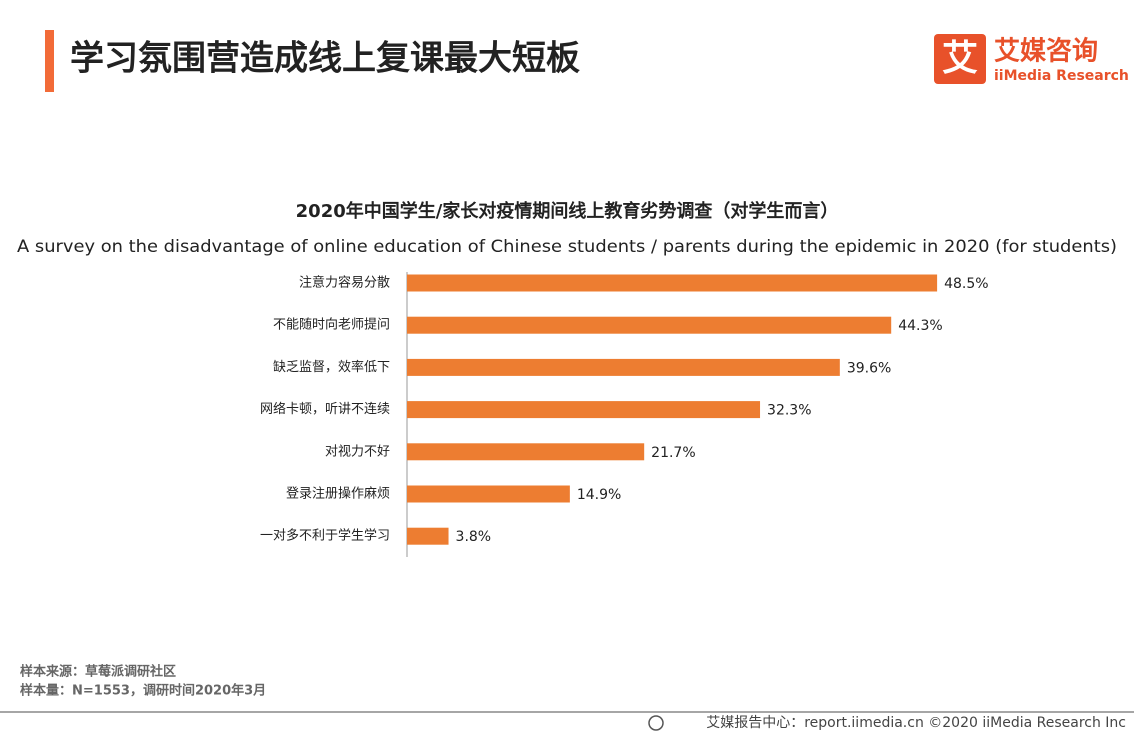 The width and height of the screenshot is (1134, 737). What do you see at coordinates (344, 283) in the screenshot?
I see `category-label: 注意力容易分散` at bounding box center [344, 283].